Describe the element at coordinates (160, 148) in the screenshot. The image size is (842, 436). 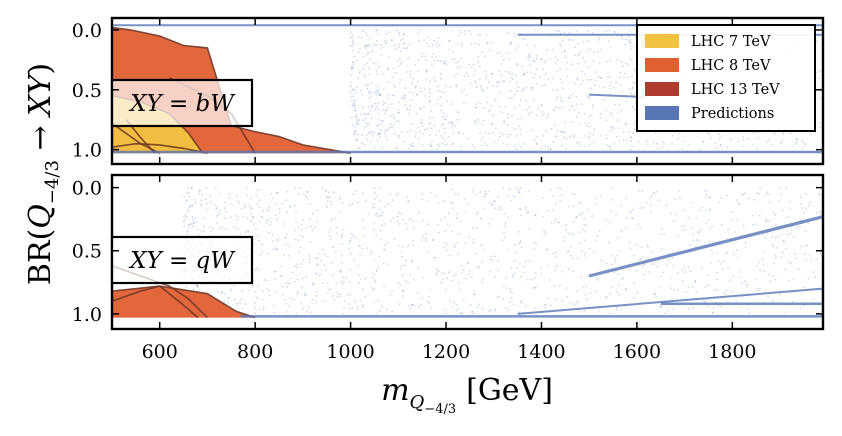
I see `exclusion-contour` at that location.